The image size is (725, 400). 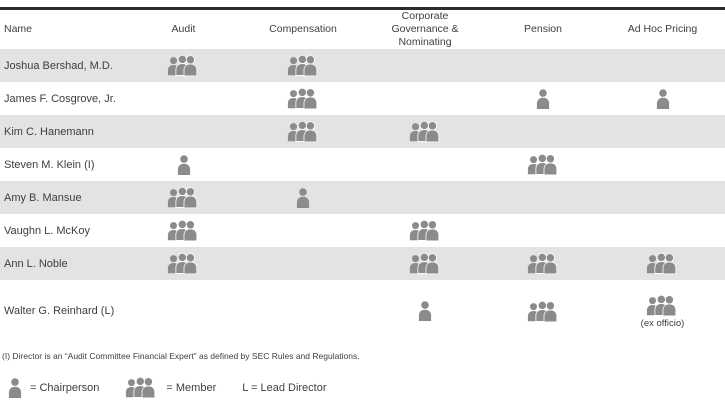 What do you see at coordinates (303, 29) in the screenshot?
I see `column-header: Compensation` at bounding box center [303, 29].